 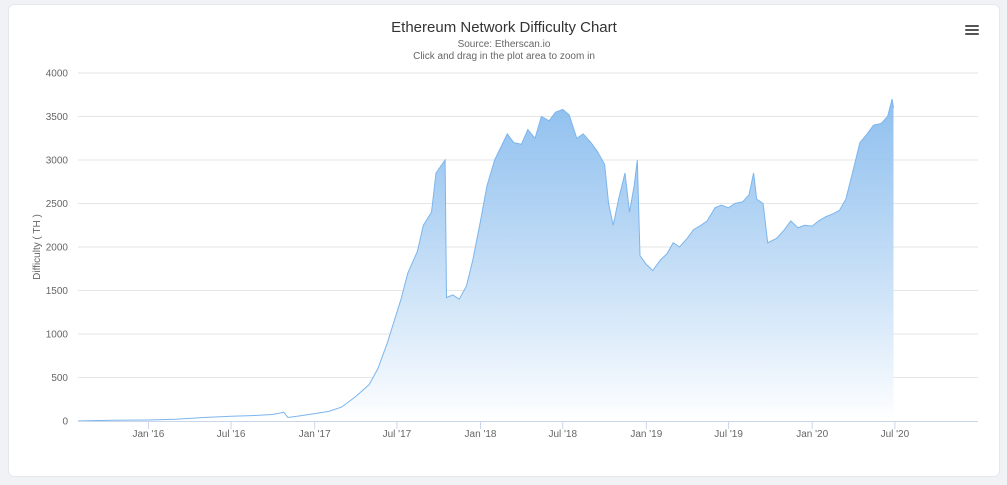 I want to click on y-tick-label: 3000, so click(x=57, y=161).